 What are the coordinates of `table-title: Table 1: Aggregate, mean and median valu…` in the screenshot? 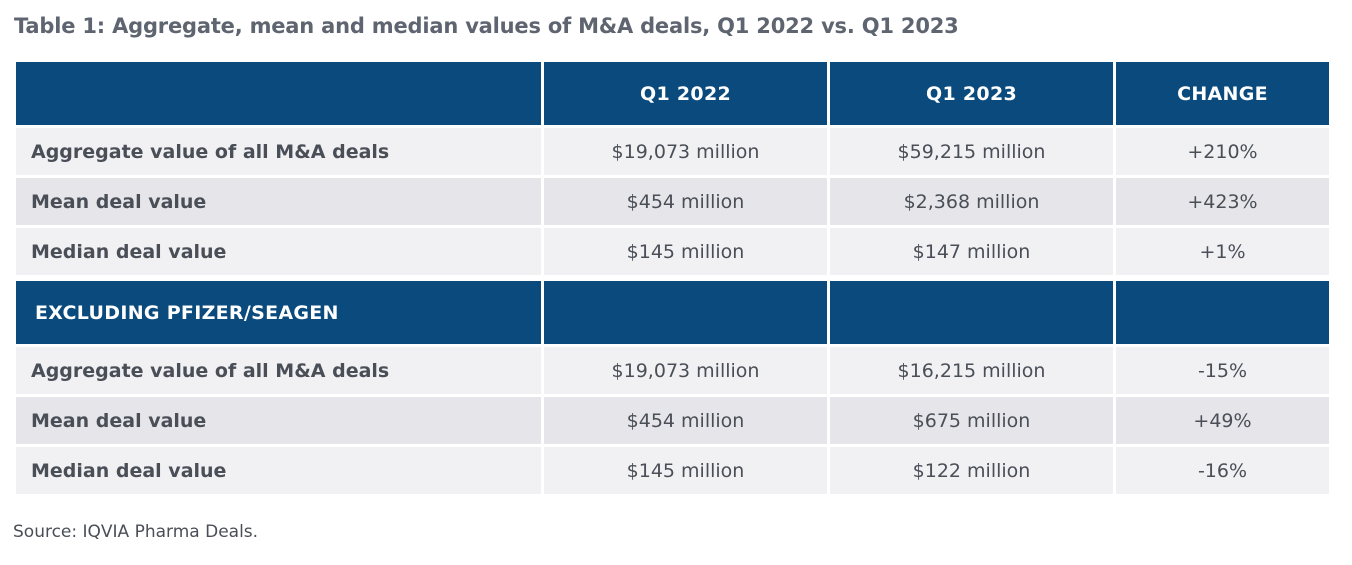 It's located at (486, 26).